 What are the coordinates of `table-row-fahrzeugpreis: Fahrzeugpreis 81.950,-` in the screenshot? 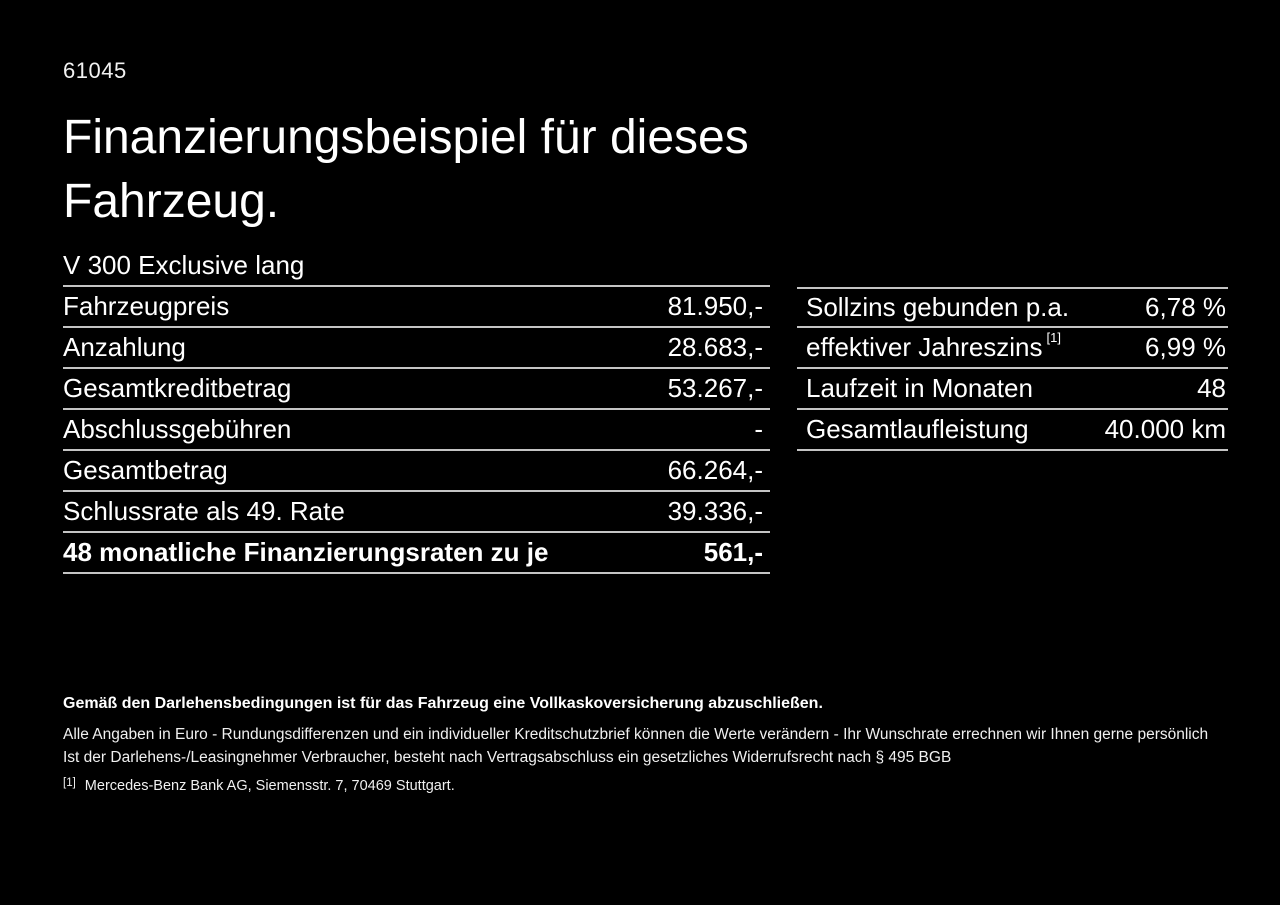 It's located at (416, 307).